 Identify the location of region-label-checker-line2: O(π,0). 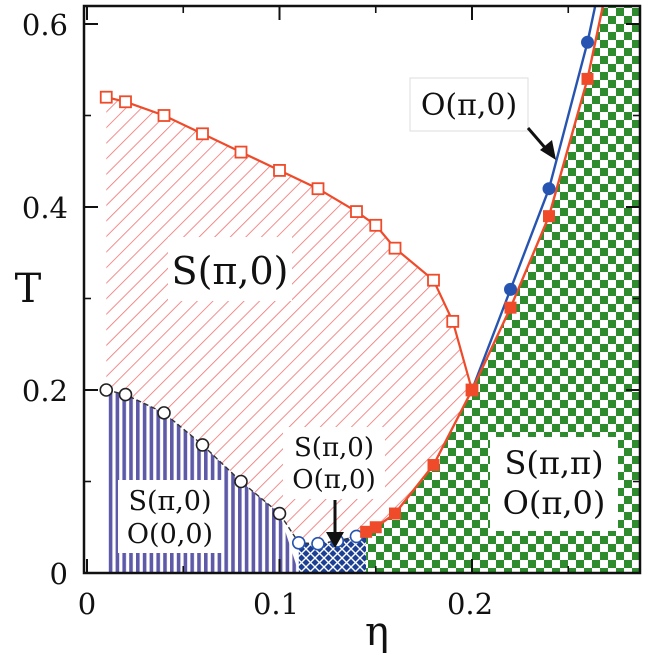
(554, 503).